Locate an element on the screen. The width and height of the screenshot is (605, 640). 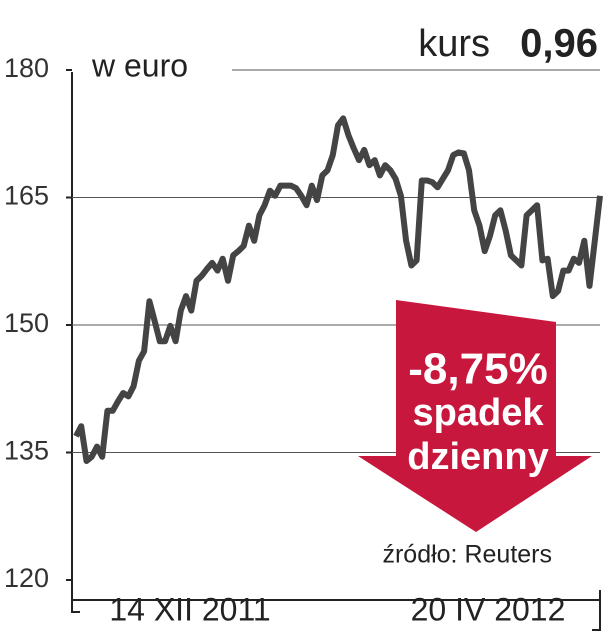
annotation-line: -8,75% is located at coordinates (477, 369).